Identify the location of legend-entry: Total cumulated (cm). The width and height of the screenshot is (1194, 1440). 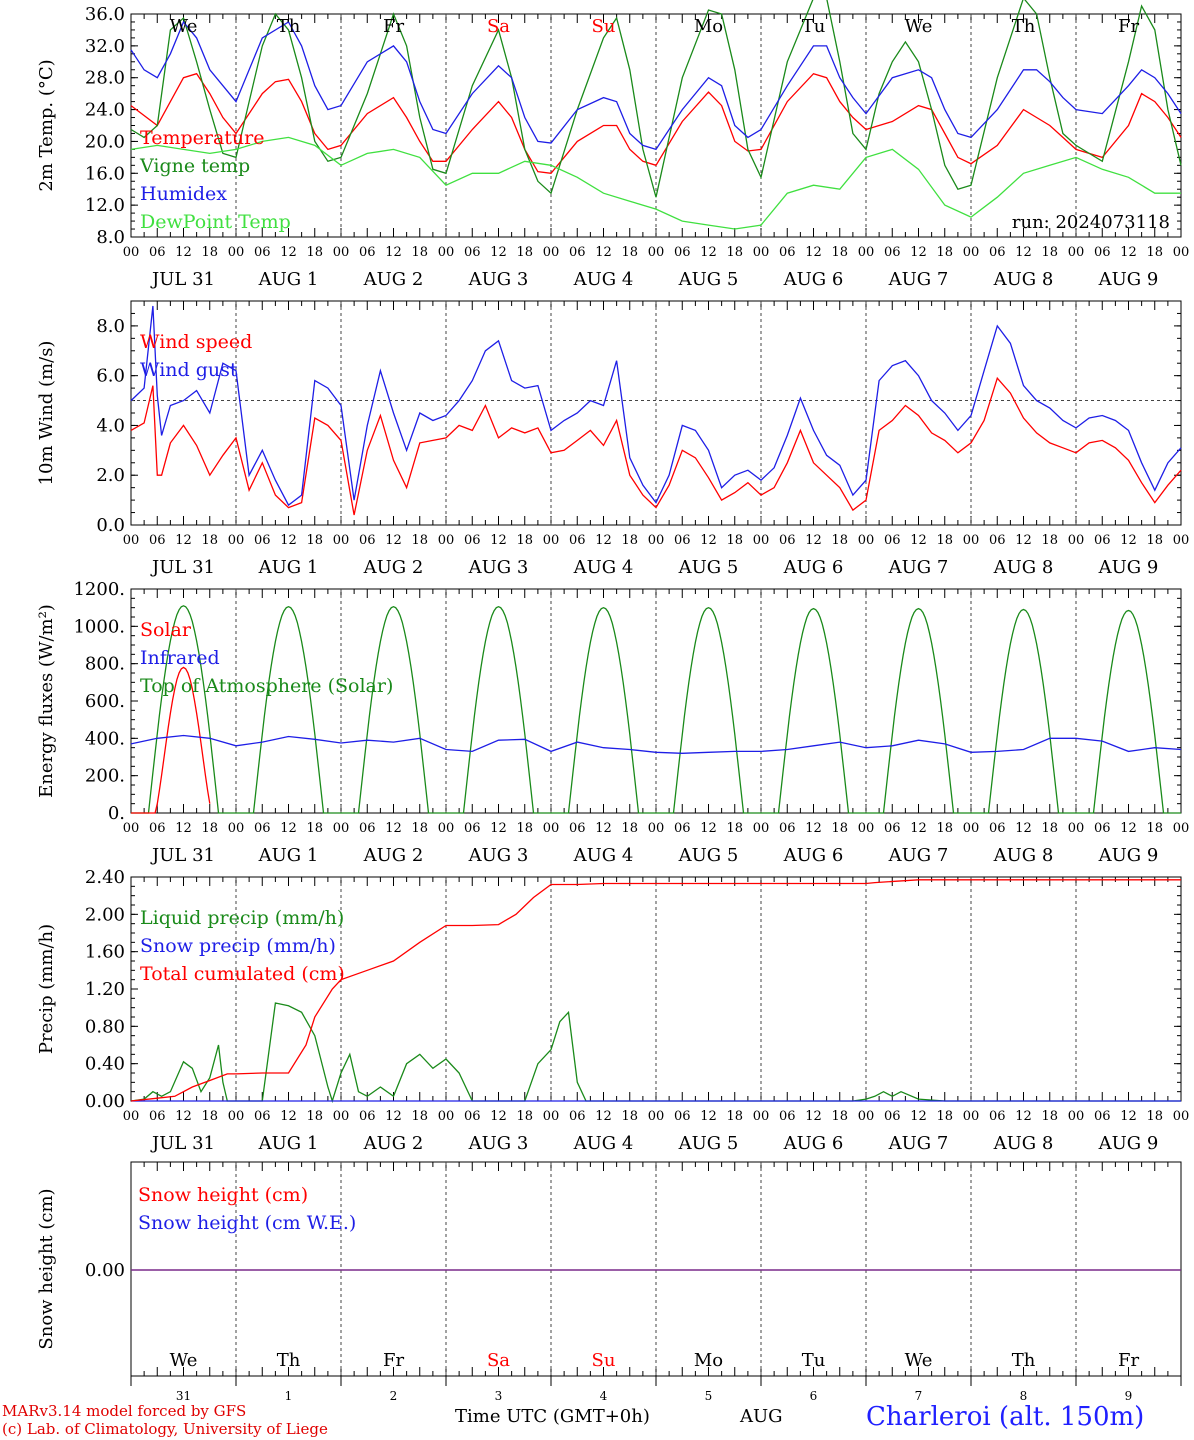
(242, 974).